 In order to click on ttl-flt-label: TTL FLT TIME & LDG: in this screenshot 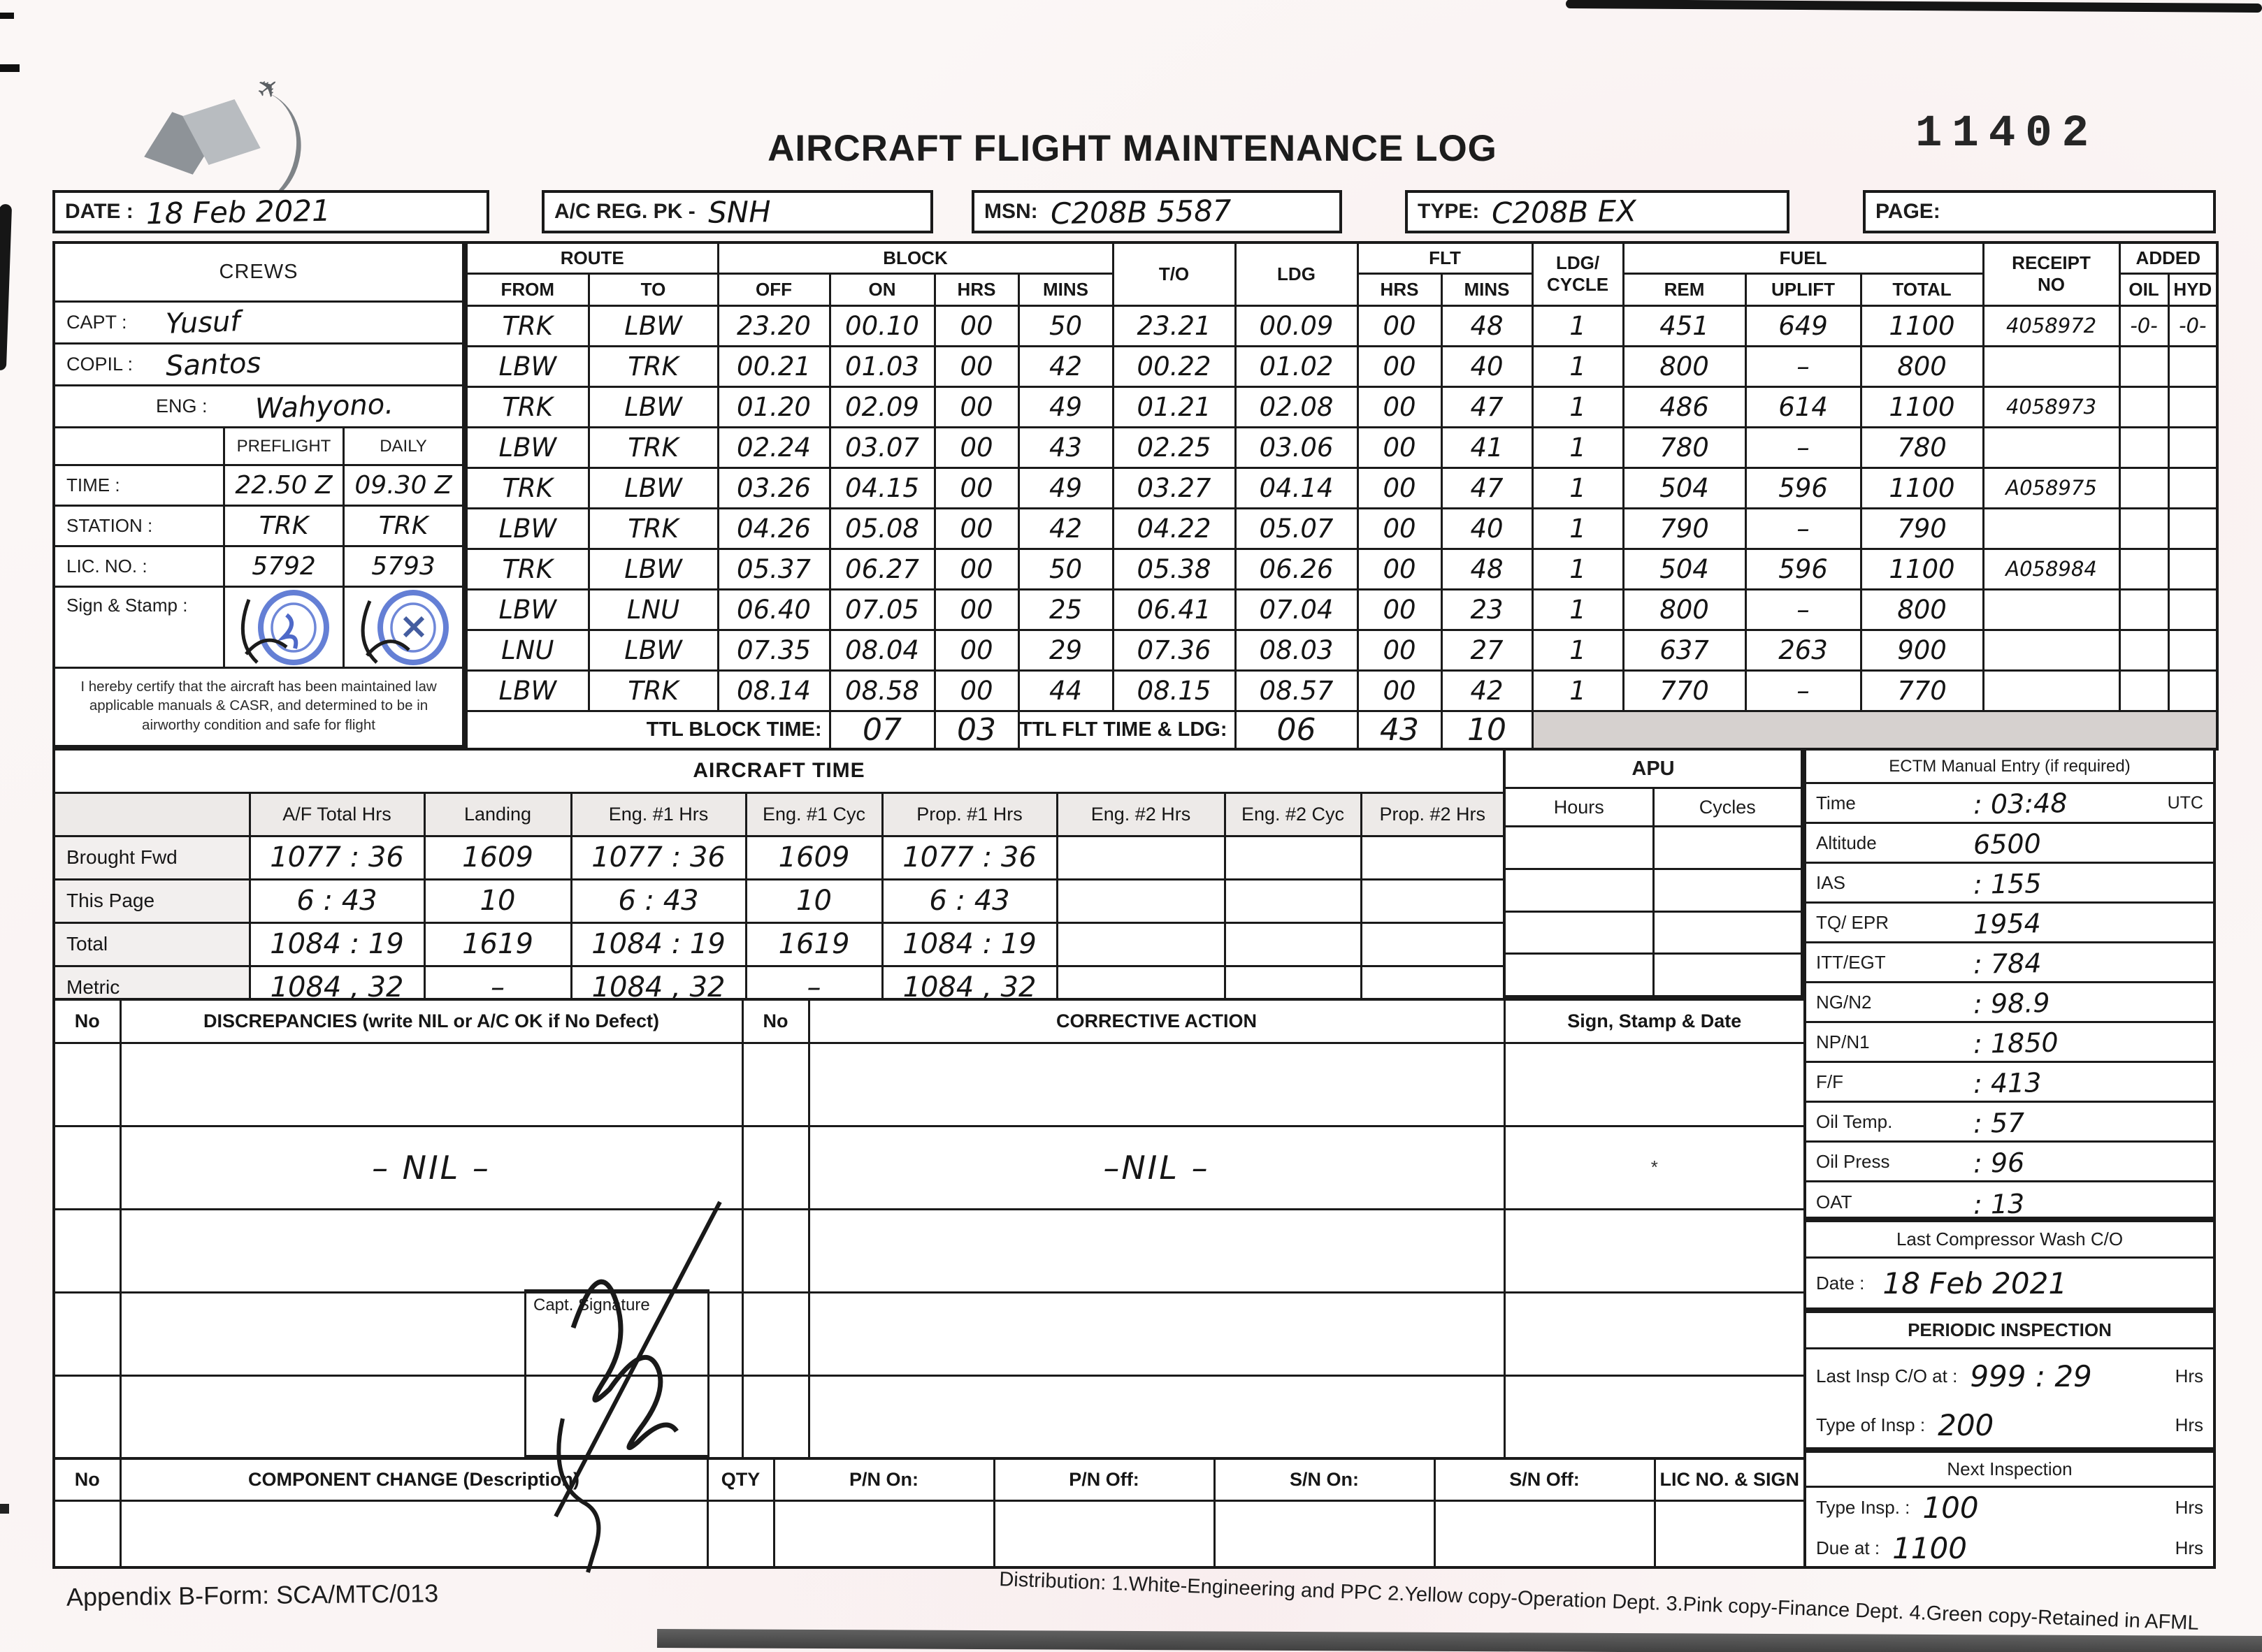, I will do `click(1127, 730)`.